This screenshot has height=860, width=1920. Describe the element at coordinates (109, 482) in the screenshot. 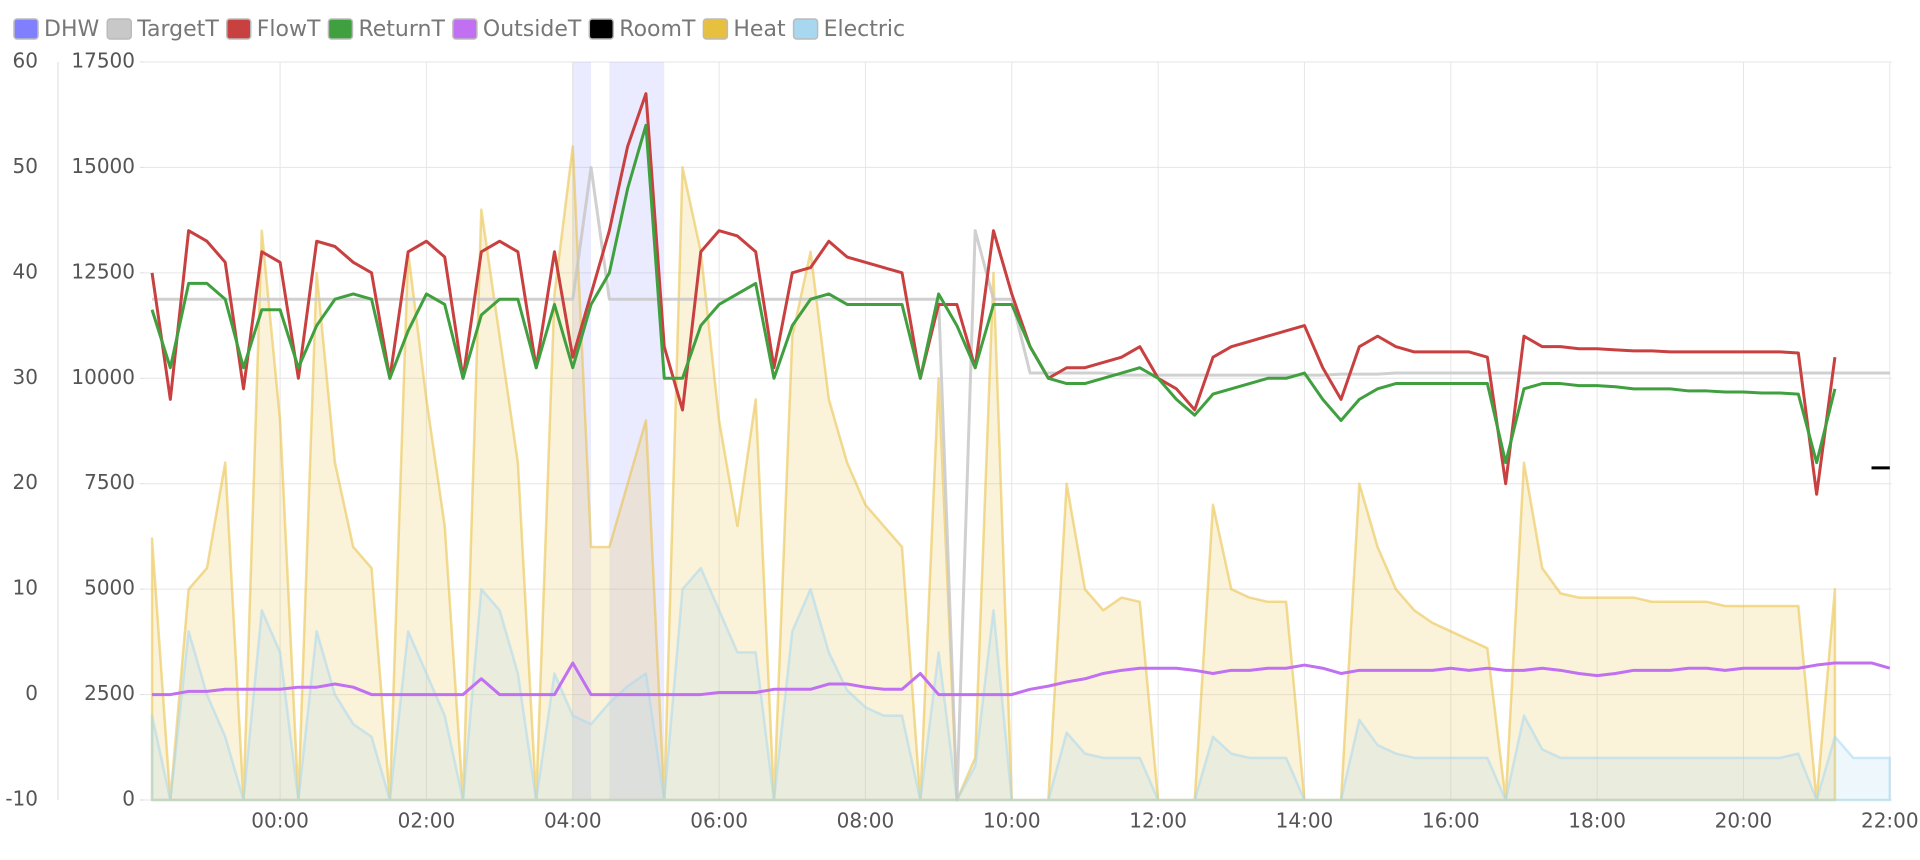

I see `y2-tick-label: 7500` at that location.